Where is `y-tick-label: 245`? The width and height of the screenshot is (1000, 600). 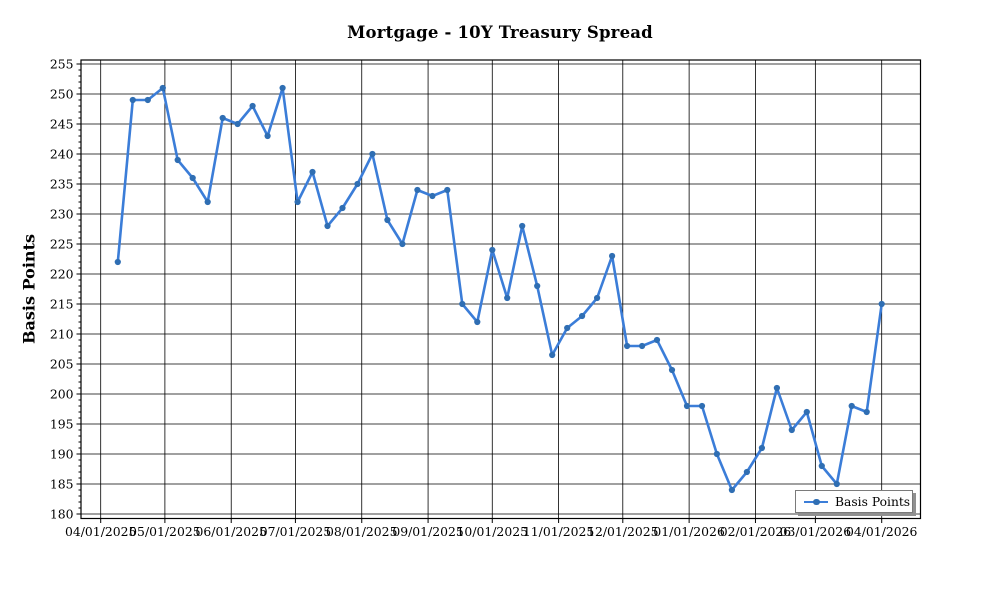 y-tick-label: 245 is located at coordinates (62, 123).